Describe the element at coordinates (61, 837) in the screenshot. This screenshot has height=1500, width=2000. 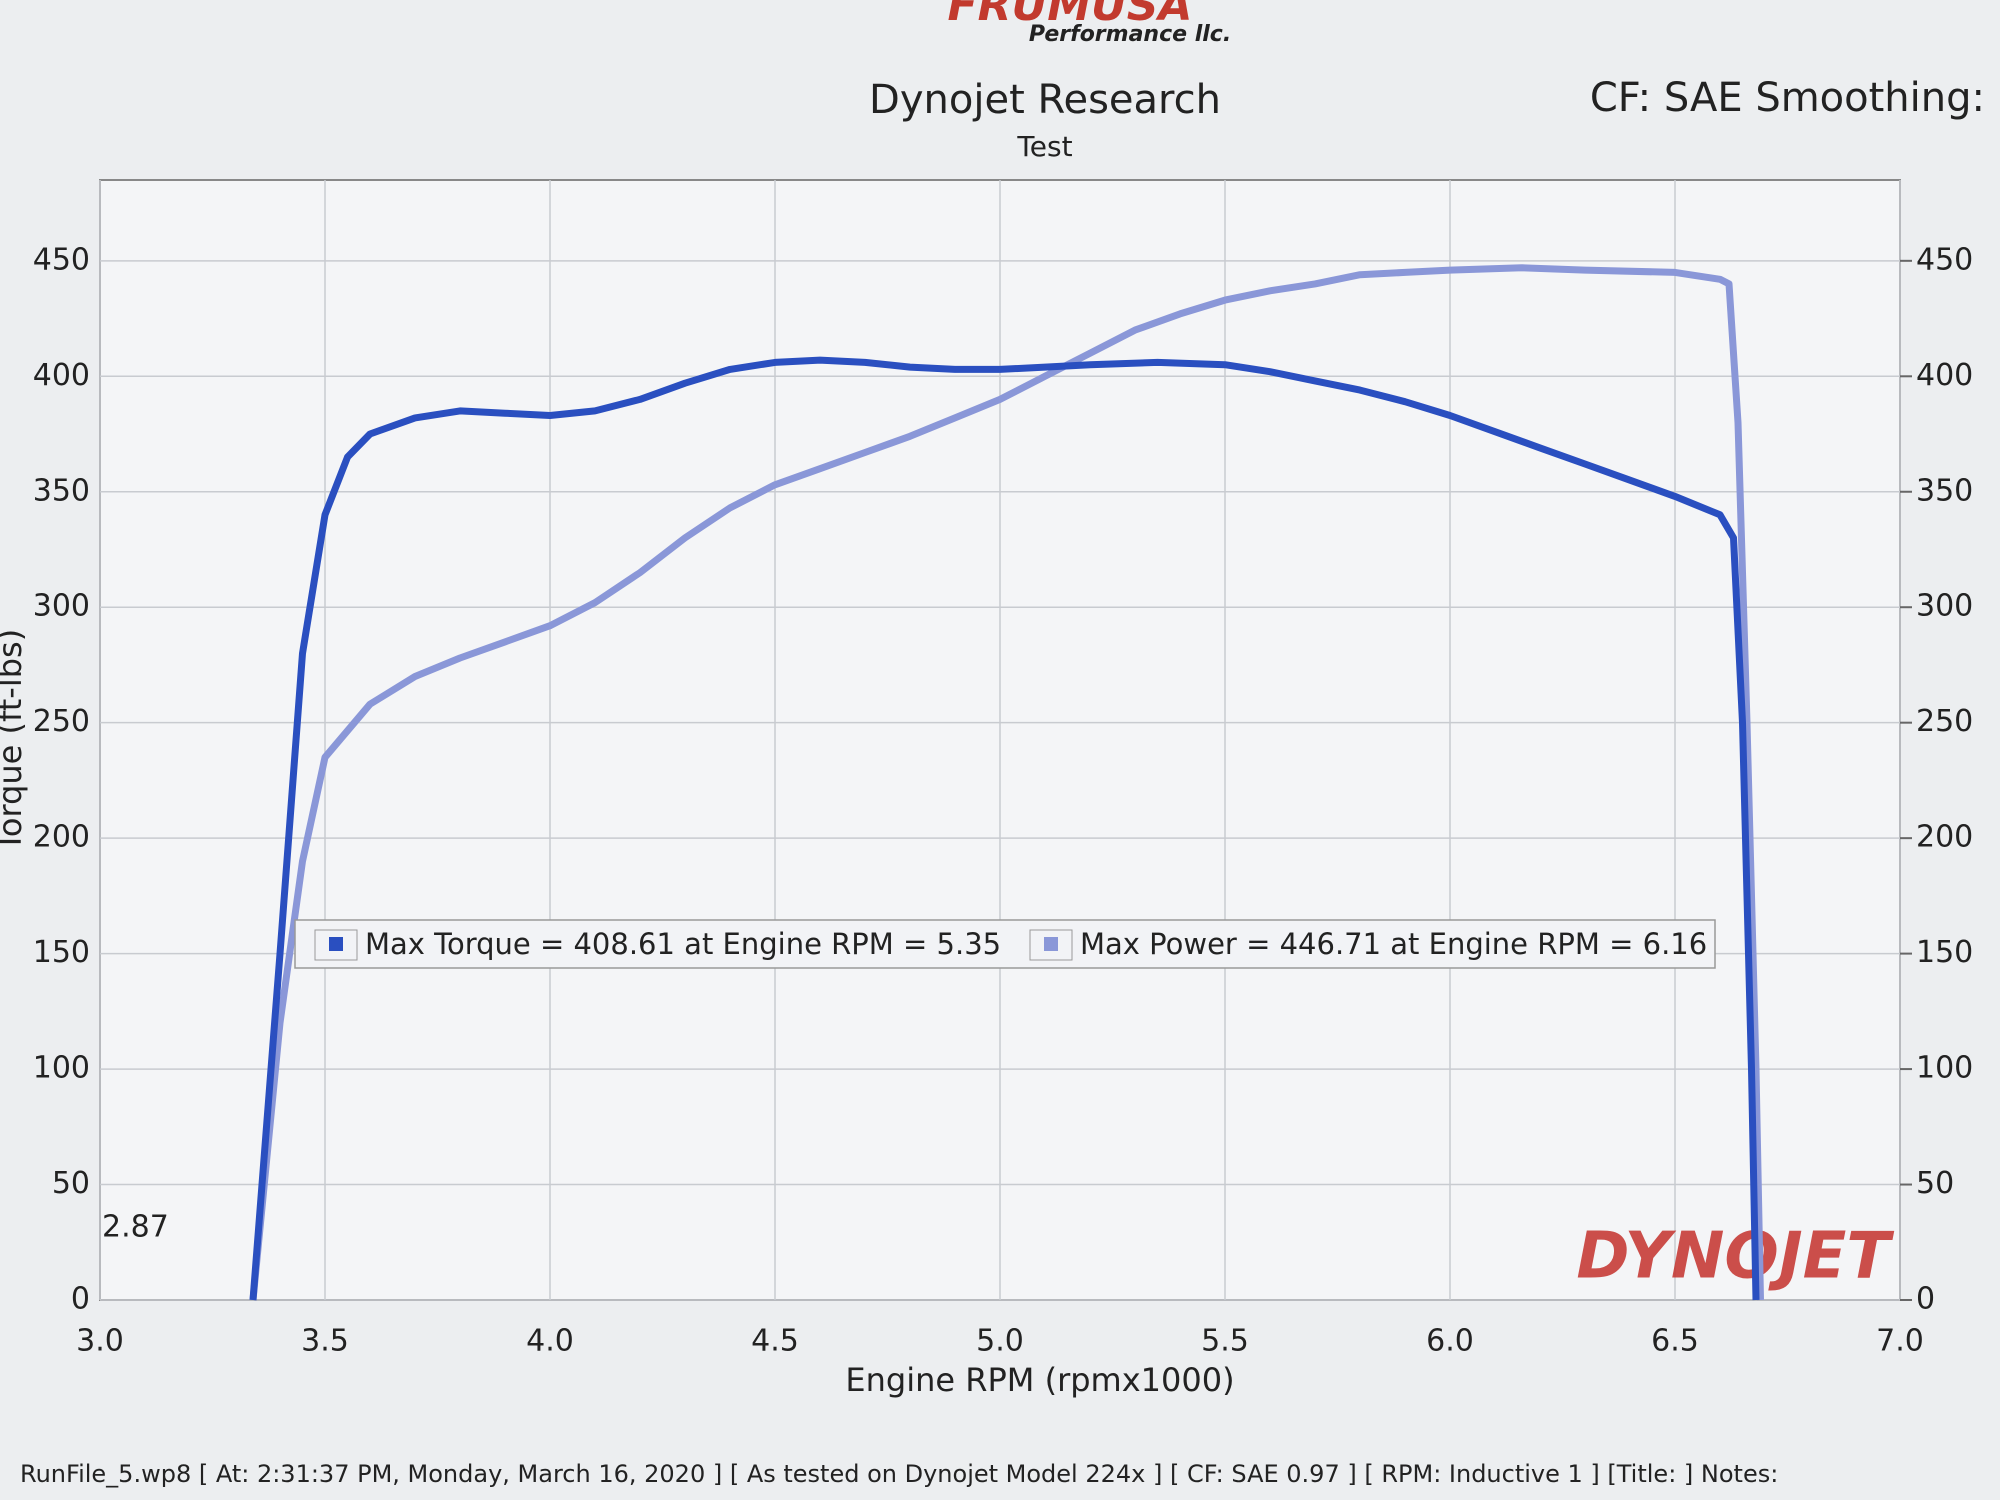
I see `y-tick-label: 200` at that location.